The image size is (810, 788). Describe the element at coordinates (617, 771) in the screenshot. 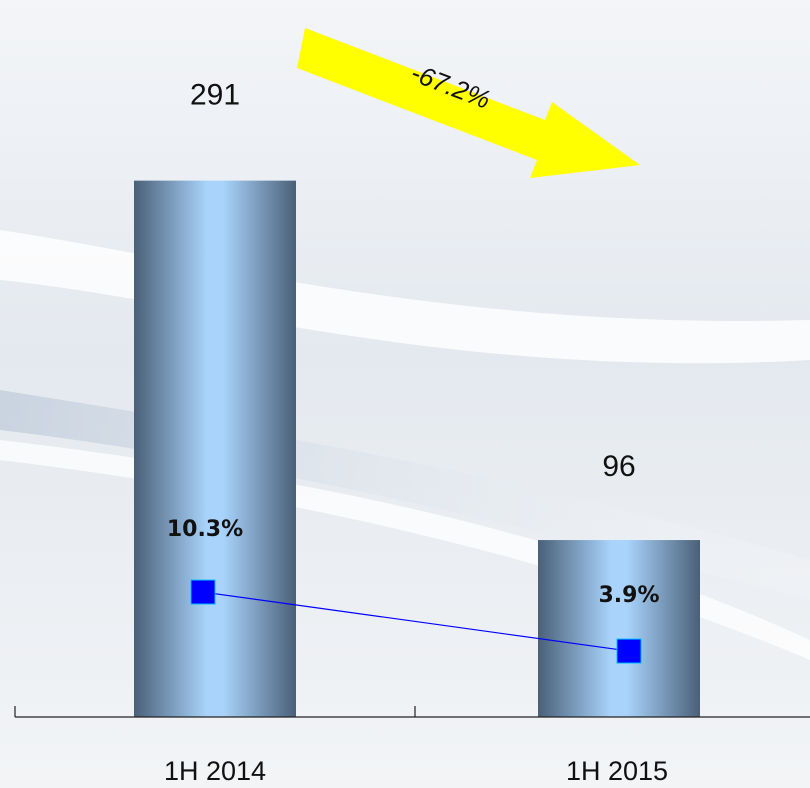

I see `x-tick-label: 1H 2015` at that location.